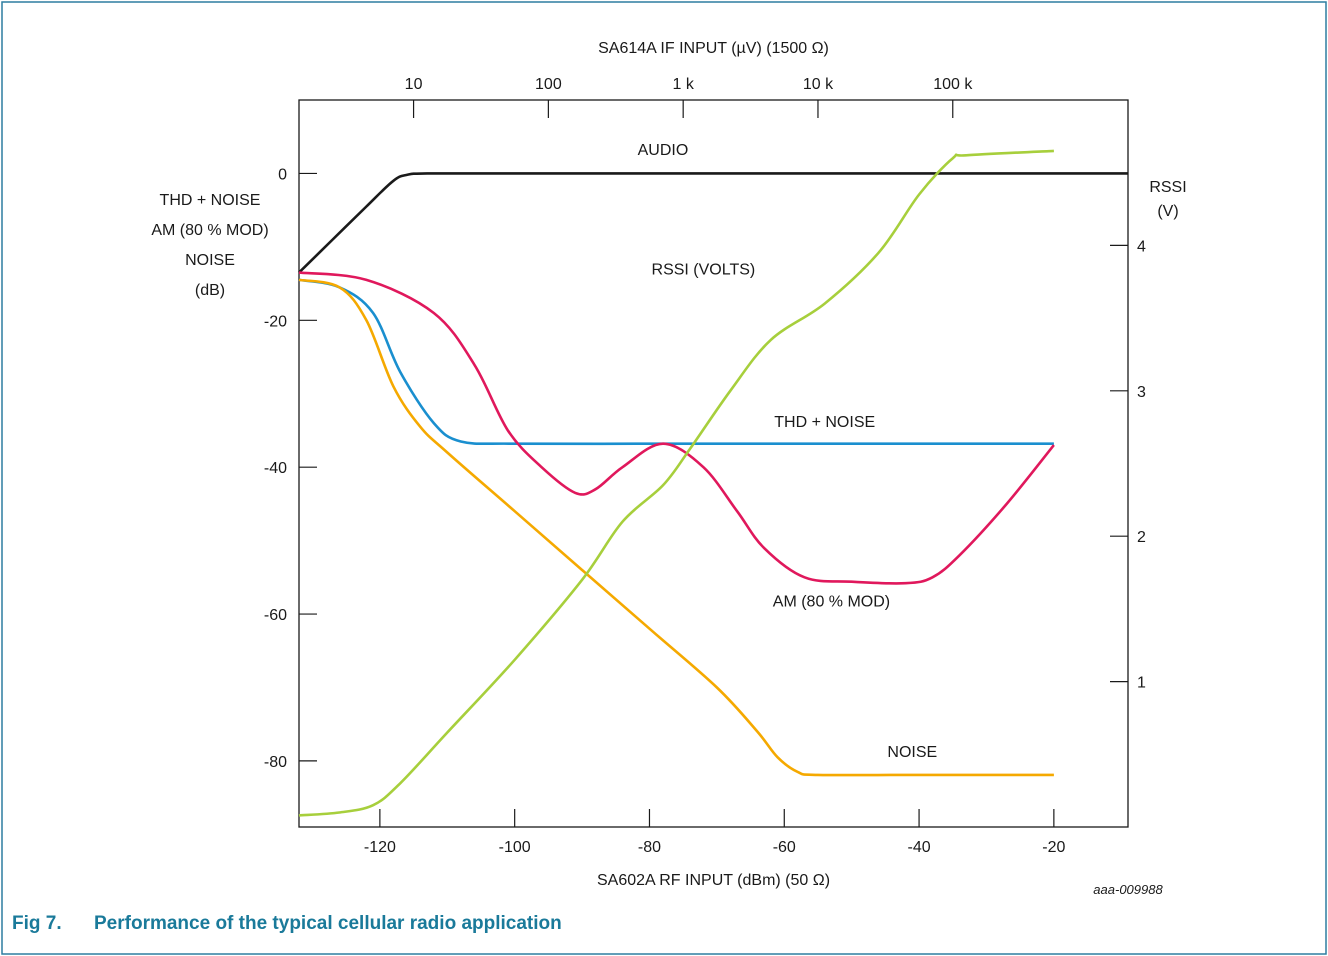  I want to click on y-axis-label-line: NOISE, so click(210, 260).